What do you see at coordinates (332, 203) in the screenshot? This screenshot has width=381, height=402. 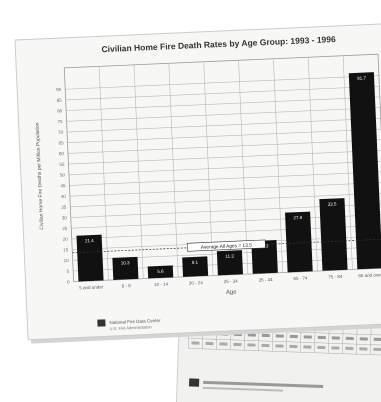 I see `bar-value-label: 33.5` at bounding box center [332, 203].